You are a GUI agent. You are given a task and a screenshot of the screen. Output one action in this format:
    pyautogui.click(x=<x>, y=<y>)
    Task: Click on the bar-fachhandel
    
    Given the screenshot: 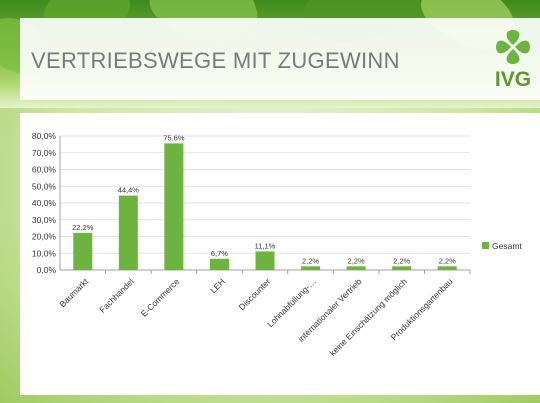 What is the action you would take?
    pyautogui.click(x=128, y=232)
    